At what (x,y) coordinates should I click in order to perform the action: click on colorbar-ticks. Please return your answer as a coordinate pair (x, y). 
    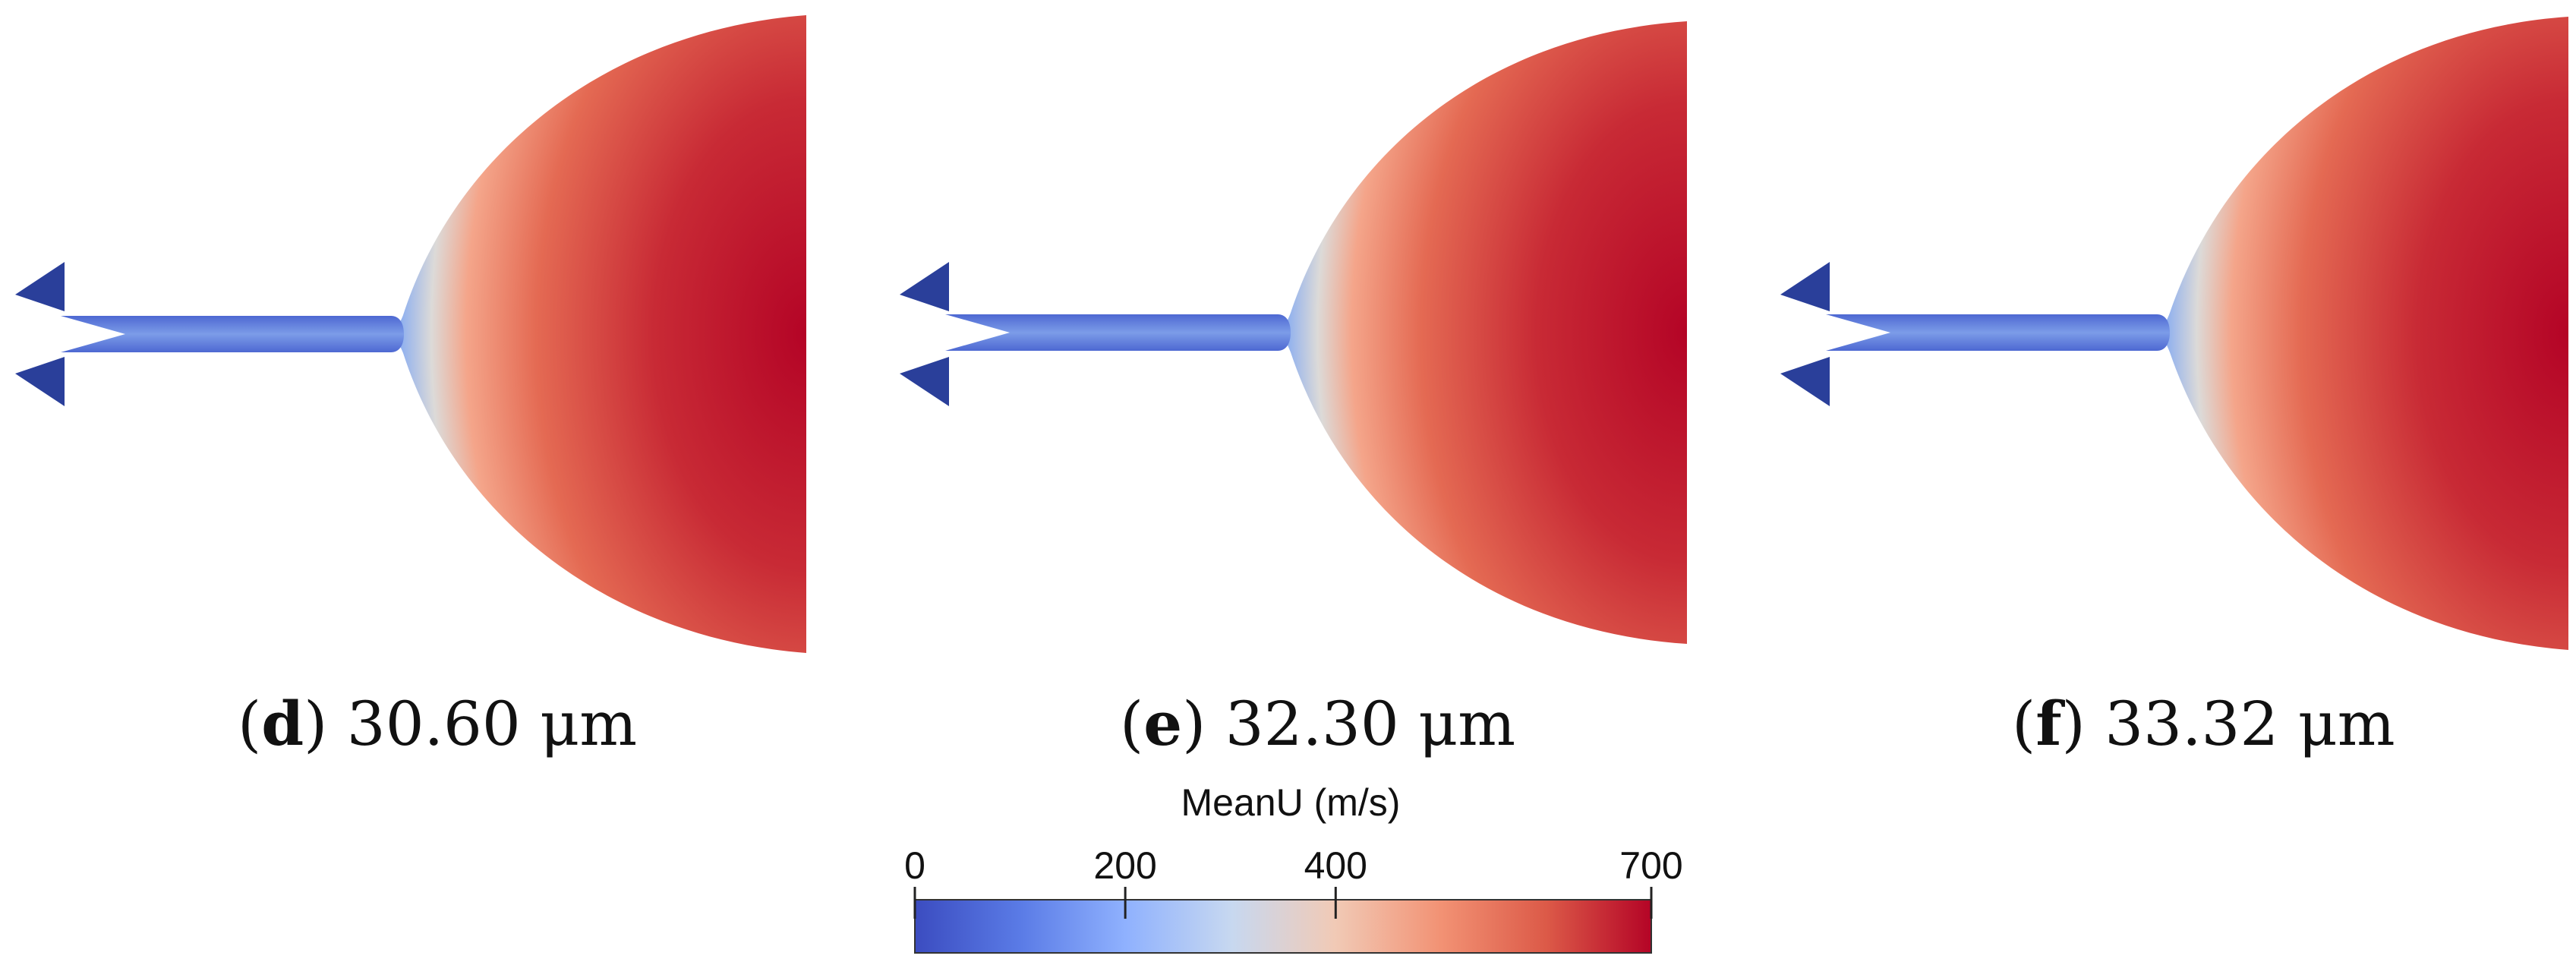
    Looking at the image, I should click on (1283, 903).